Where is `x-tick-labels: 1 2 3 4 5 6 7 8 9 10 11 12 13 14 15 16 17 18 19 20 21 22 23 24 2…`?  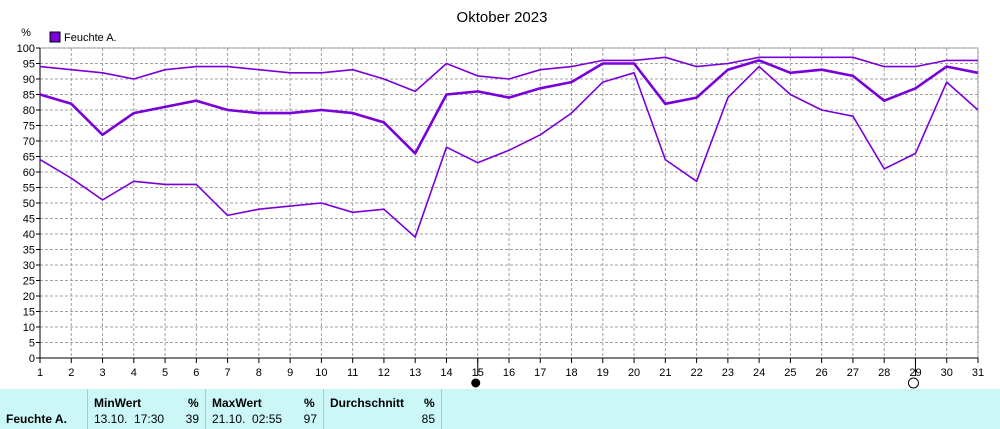
x-tick-labels: 1 2 3 4 5 6 7 8 9 10 11 12 13 14 15 16 17 18 19 20 21 22 23 24 2… is located at coordinates (510, 368).